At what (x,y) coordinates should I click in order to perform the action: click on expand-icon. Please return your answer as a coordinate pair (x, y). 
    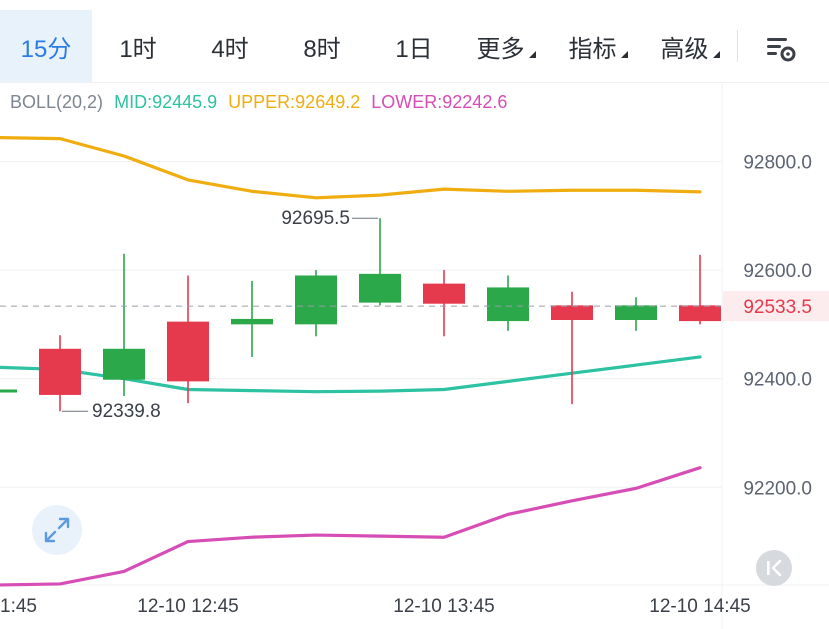
    Looking at the image, I should click on (57, 530).